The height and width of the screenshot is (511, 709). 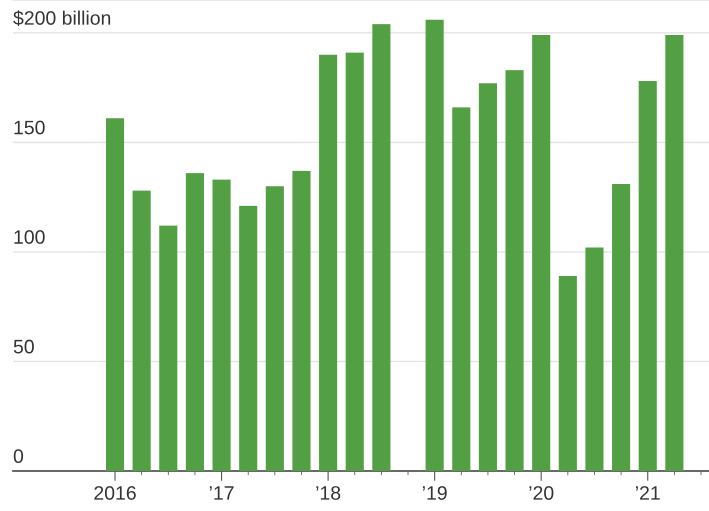 What do you see at coordinates (541, 493) in the screenshot?
I see `x-tick-label: ’20` at bounding box center [541, 493].